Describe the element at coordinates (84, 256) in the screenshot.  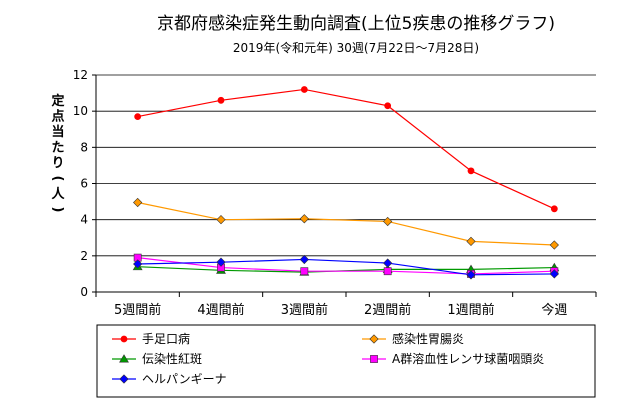
I see `y-tick-label: 2` at that location.